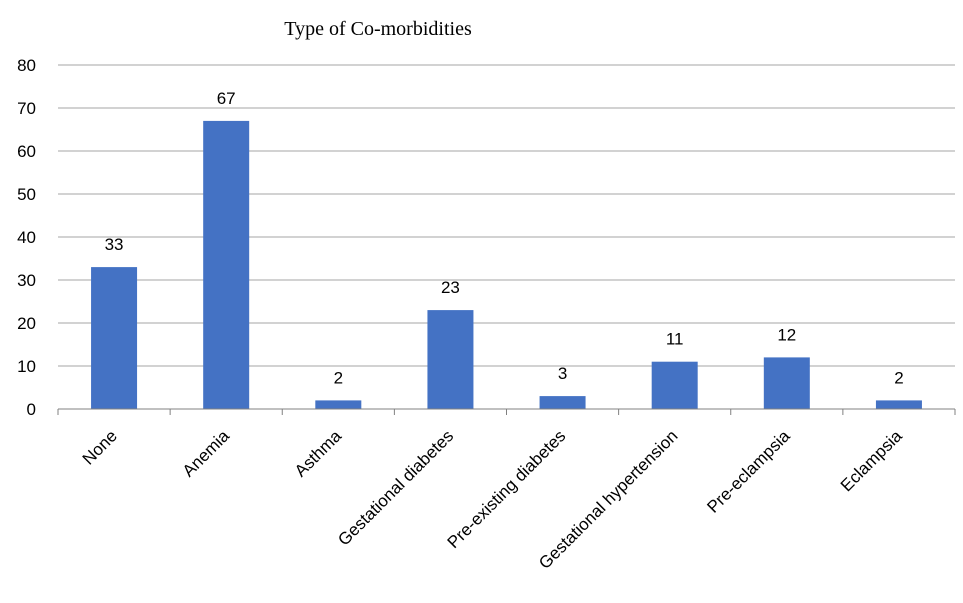 This screenshot has width=963, height=603. I want to click on x-tick-label: Pre-eclampsia, so click(748, 471).